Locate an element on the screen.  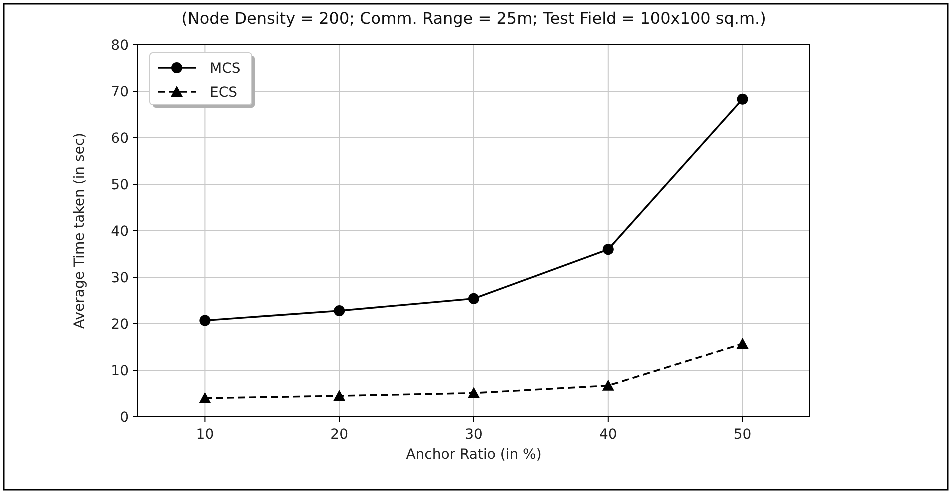
y-axis-title: Average Time taken (in sec) is located at coordinates (80, 231).